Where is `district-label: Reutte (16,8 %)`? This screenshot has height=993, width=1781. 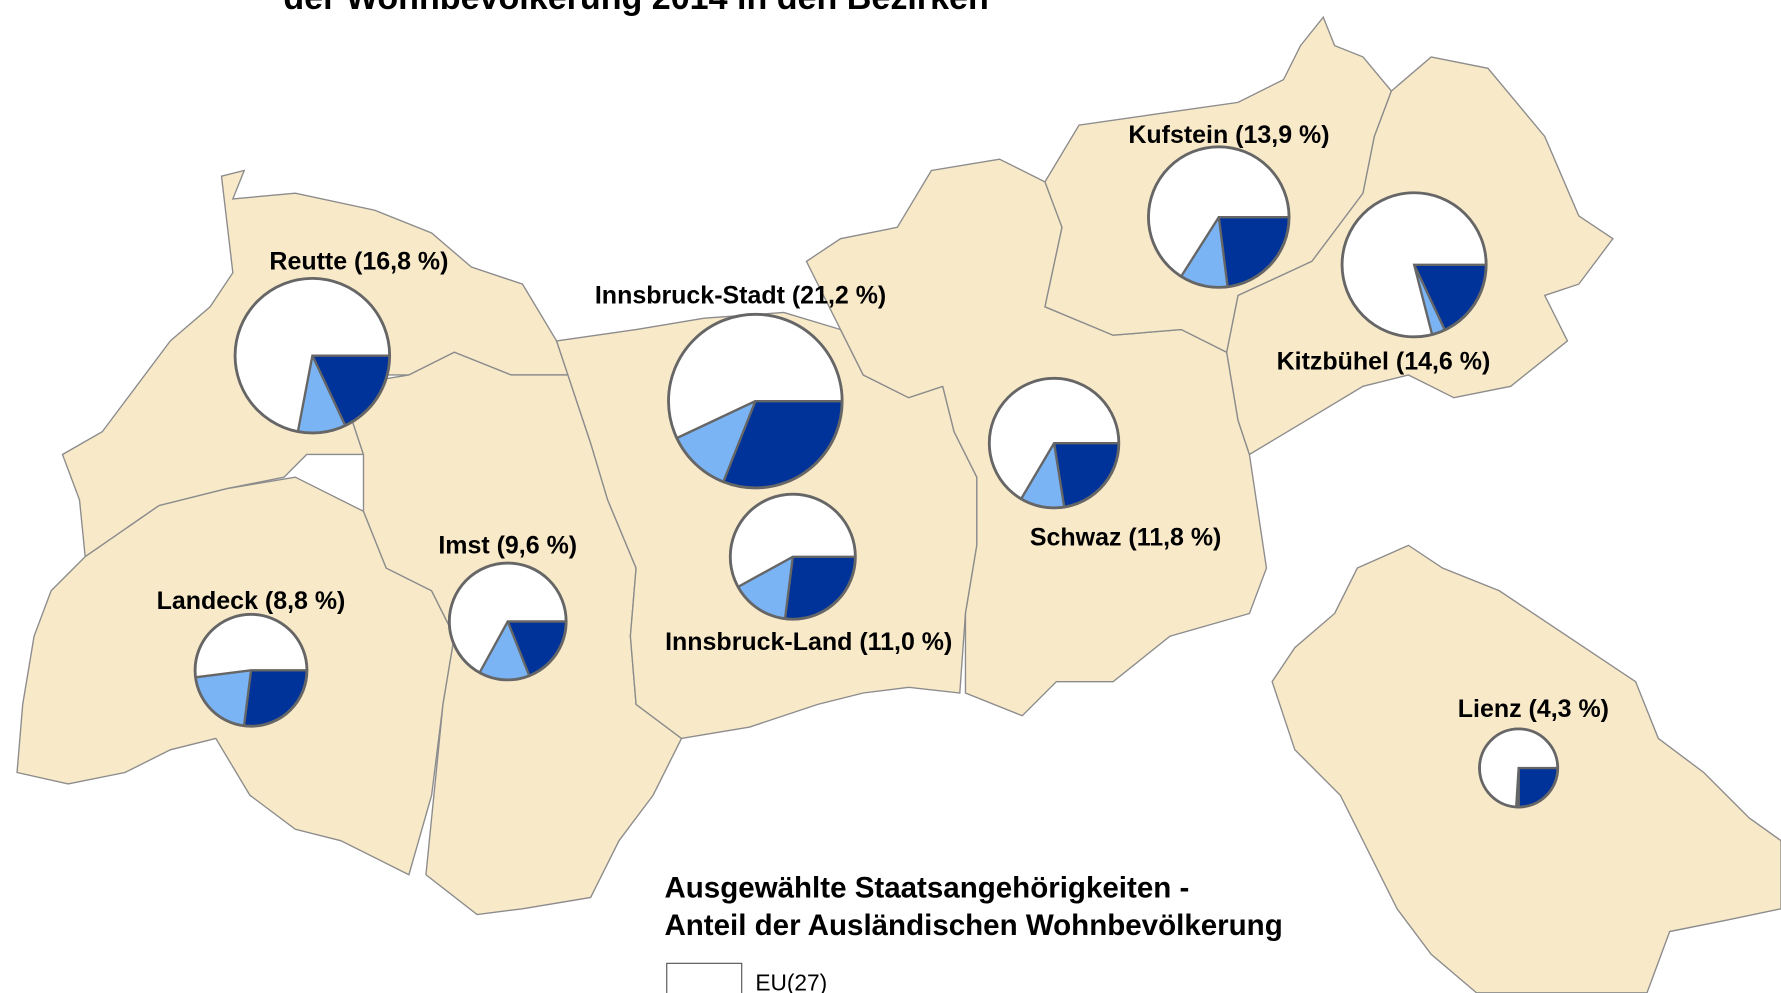
district-label: Reutte (16,8 %) is located at coordinates (358, 261).